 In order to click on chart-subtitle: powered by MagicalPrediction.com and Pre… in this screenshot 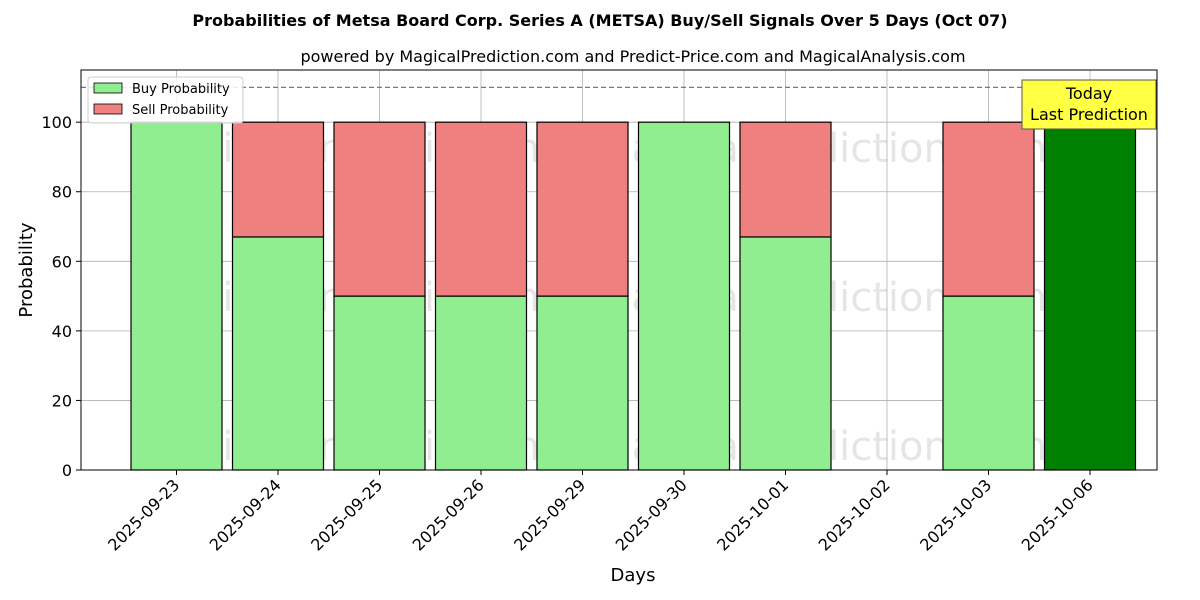, I will do `click(632, 56)`.